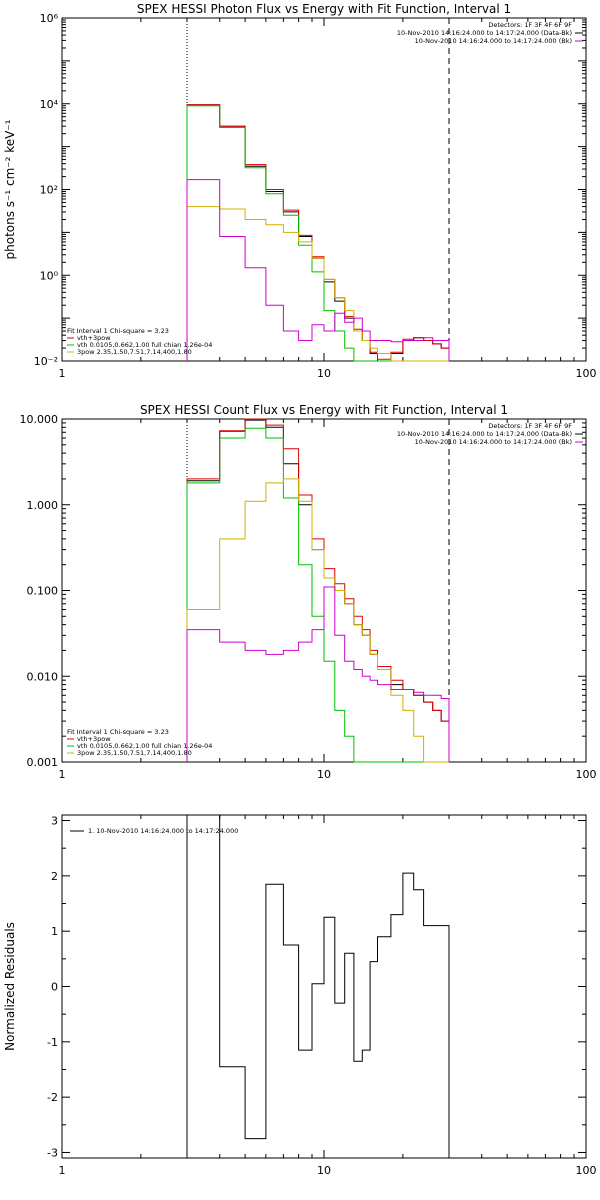  I want to click on y-tick-label: 1.000, so click(43, 505).